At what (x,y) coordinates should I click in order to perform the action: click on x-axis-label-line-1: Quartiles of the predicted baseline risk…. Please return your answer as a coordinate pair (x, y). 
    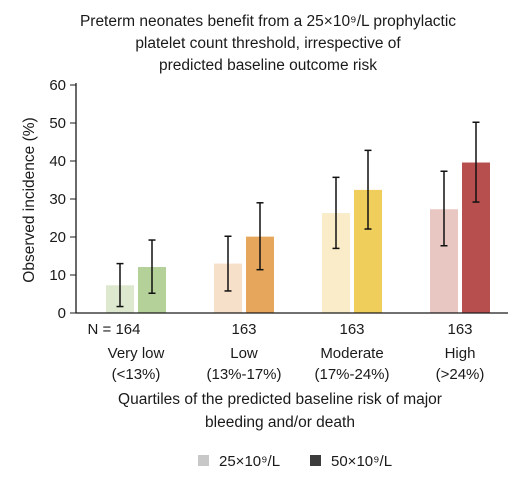
    Looking at the image, I should click on (280, 399).